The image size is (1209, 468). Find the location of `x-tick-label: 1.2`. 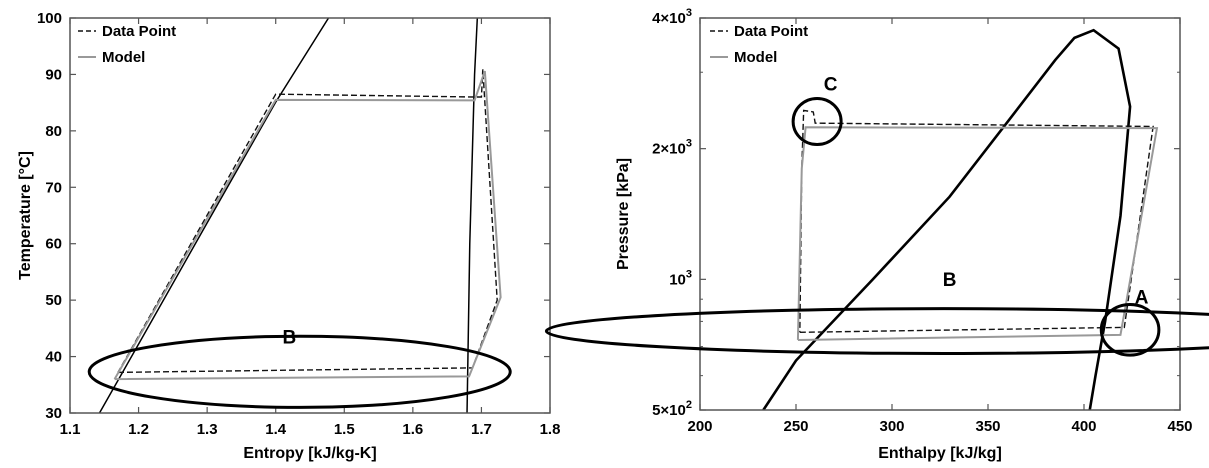

x-tick-label: 1.2 is located at coordinates (138, 429).